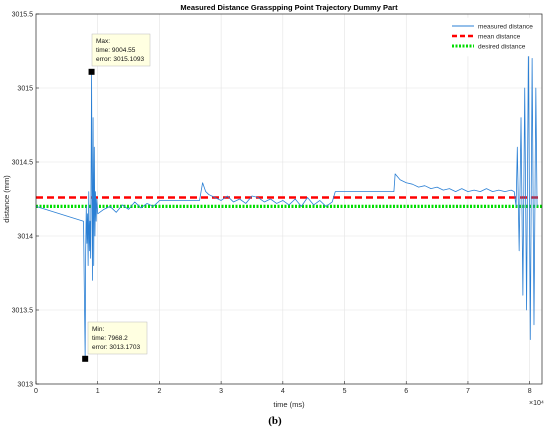 This screenshot has height=433, width=550. I want to click on max-datatip-box, so click(121, 50).